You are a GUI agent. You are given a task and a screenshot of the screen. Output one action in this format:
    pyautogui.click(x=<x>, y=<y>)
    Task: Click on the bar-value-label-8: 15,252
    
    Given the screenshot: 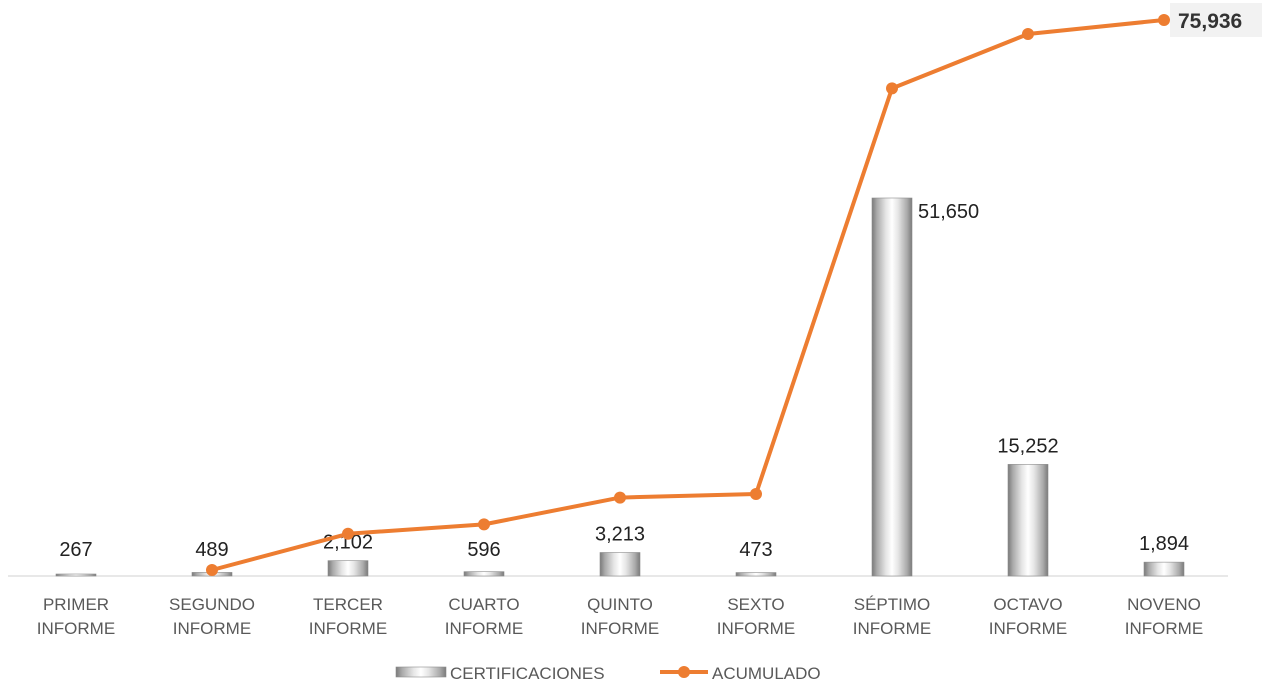 What is the action you would take?
    pyautogui.click(x=1027, y=446)
    